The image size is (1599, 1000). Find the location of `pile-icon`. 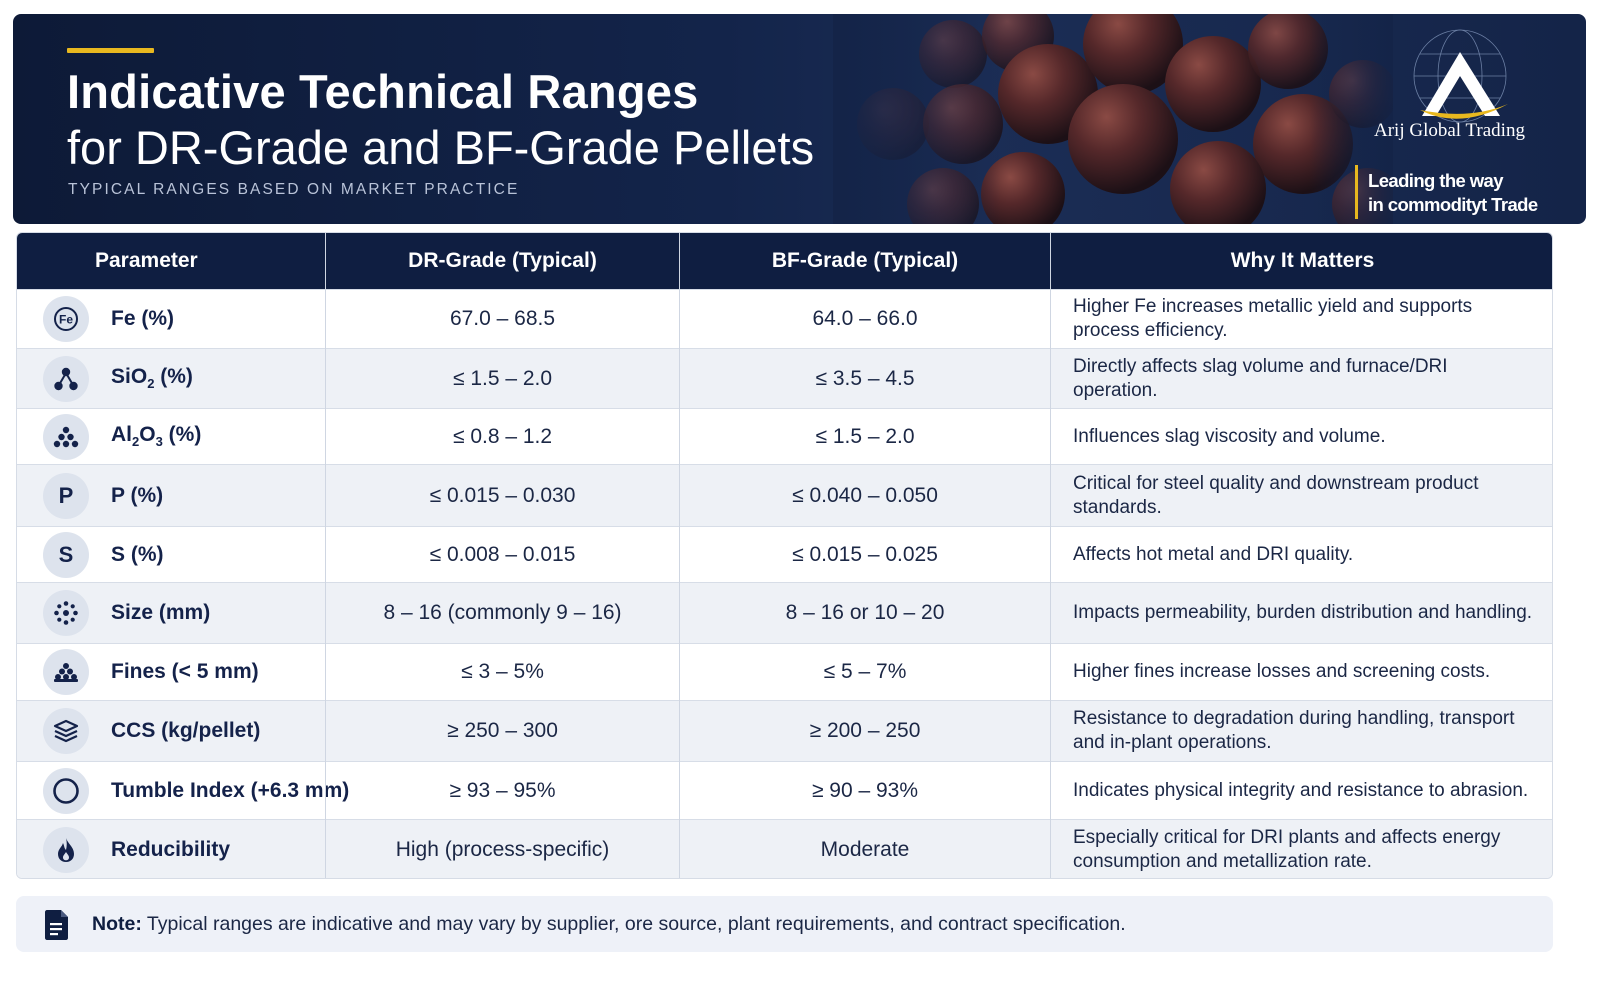

pile-icon is located at coordinates (66, 672).